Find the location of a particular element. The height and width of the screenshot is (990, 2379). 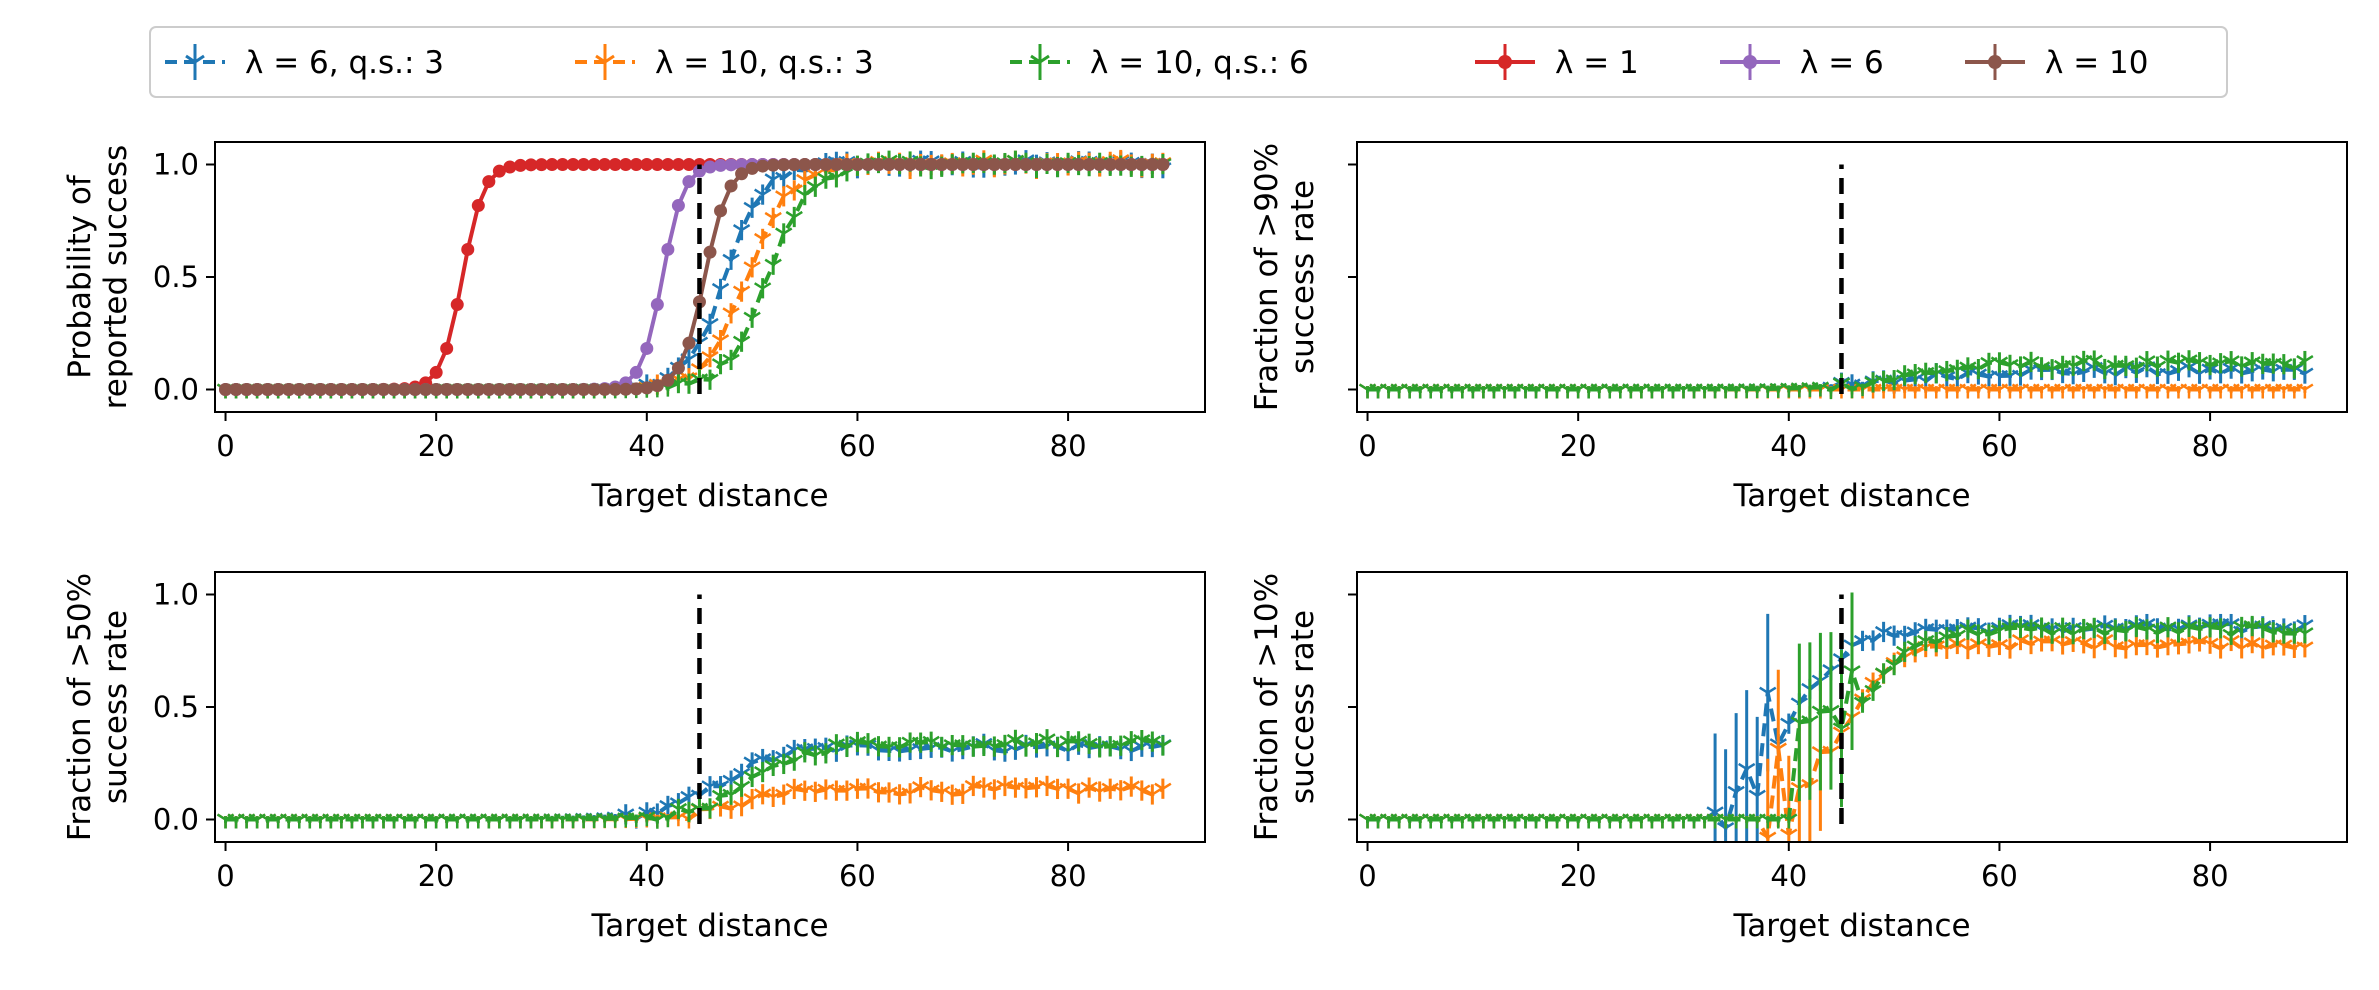

legend-entry: λ = 6 is located at coordinates (1802, 62).